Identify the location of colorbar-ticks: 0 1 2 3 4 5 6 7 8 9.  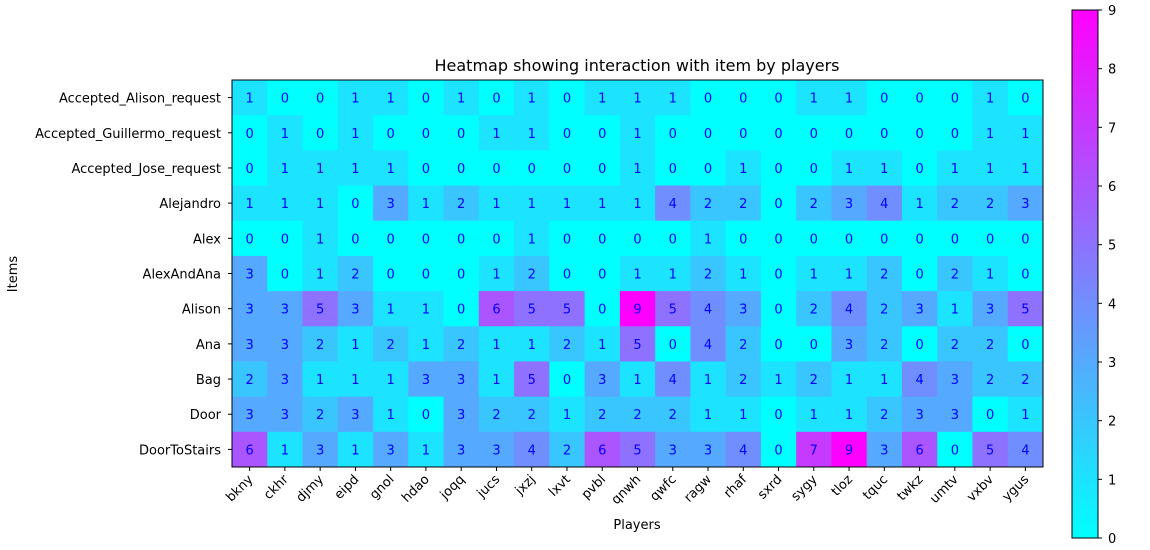
(1107, 275).